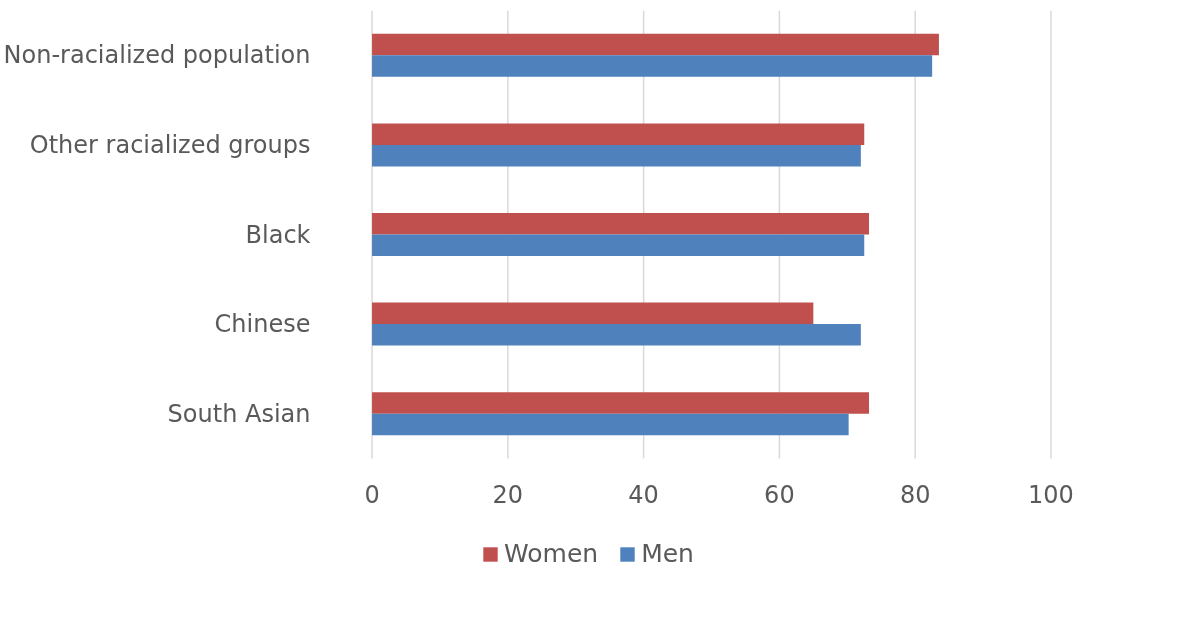 This screenshot has width=1196, height=621. What do you see at coordinates (1051, 494) in the screenshot?
I see `x-tick-label: 100` at bounding box center [1051, 494].